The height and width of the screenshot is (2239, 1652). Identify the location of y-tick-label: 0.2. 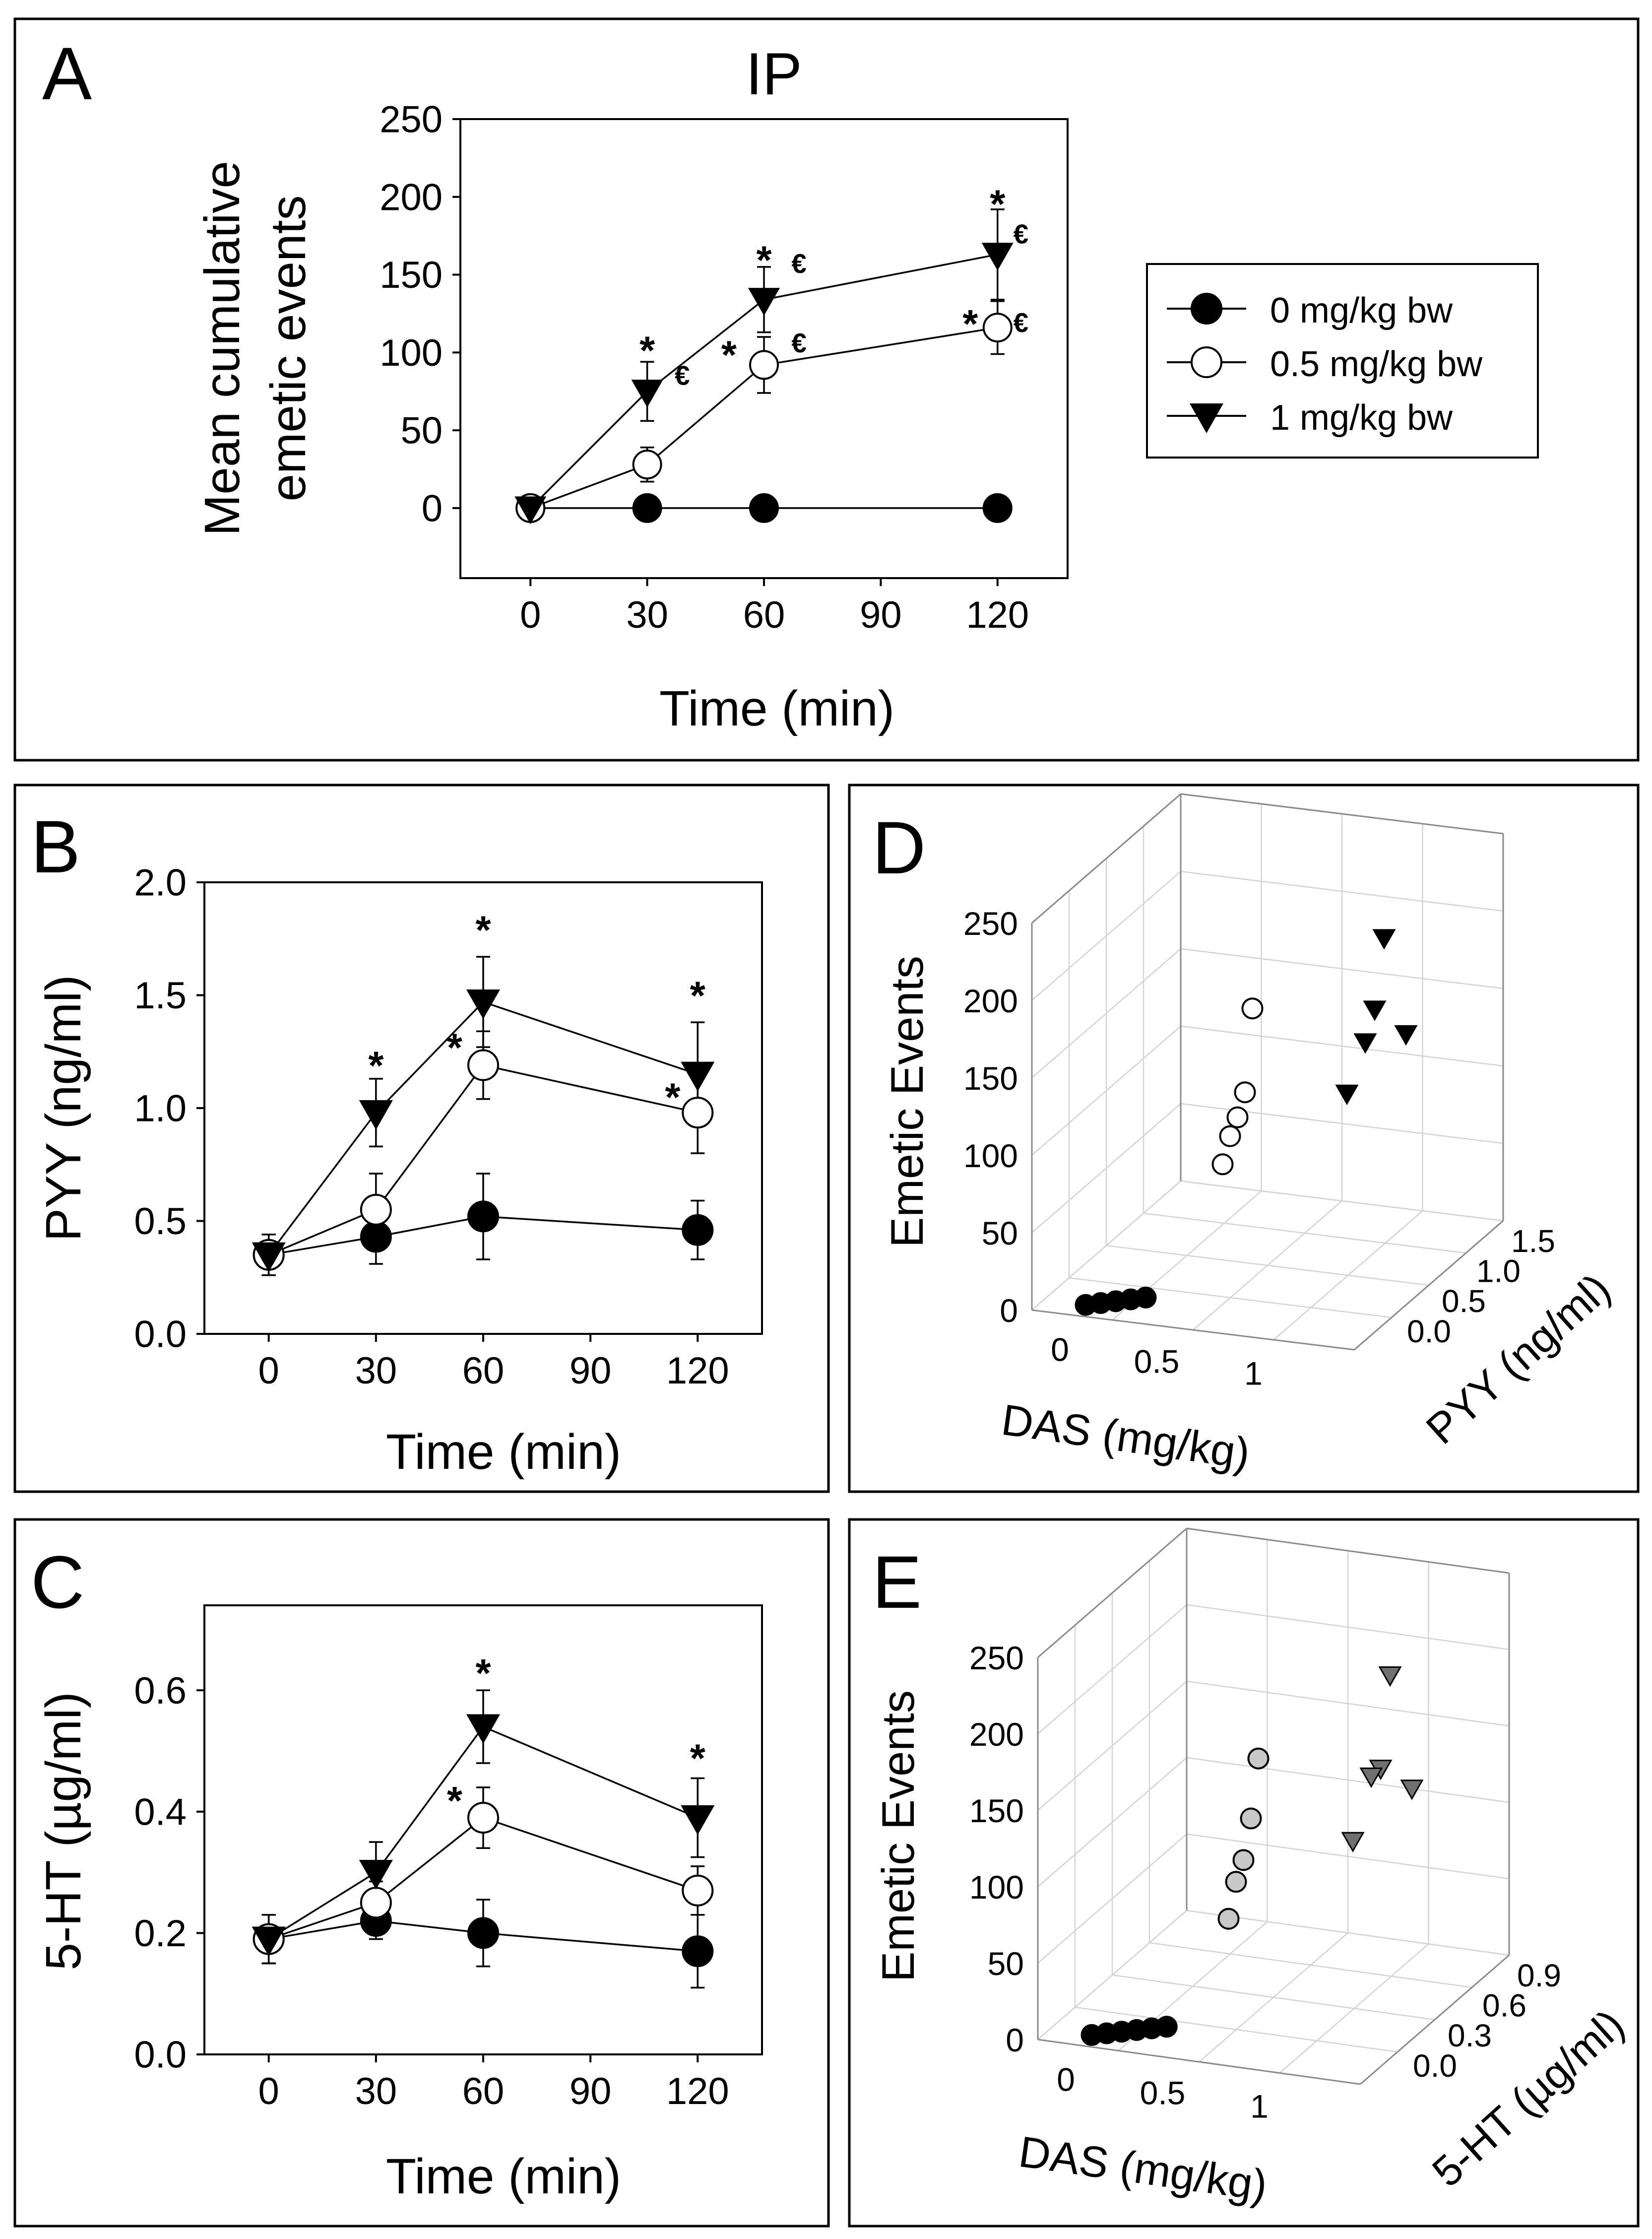
(160, 1934).